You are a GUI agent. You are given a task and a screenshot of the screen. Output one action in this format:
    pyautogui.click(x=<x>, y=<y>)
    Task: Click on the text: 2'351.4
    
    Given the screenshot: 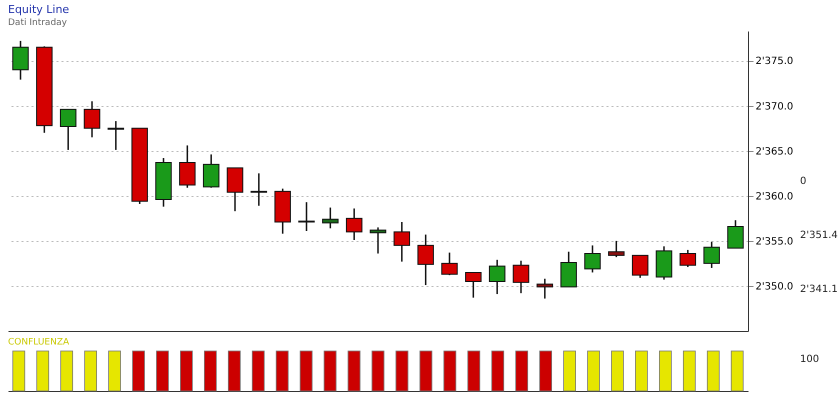 What is the action you would take?
    pyautogui.click(x=819, y=235)
    